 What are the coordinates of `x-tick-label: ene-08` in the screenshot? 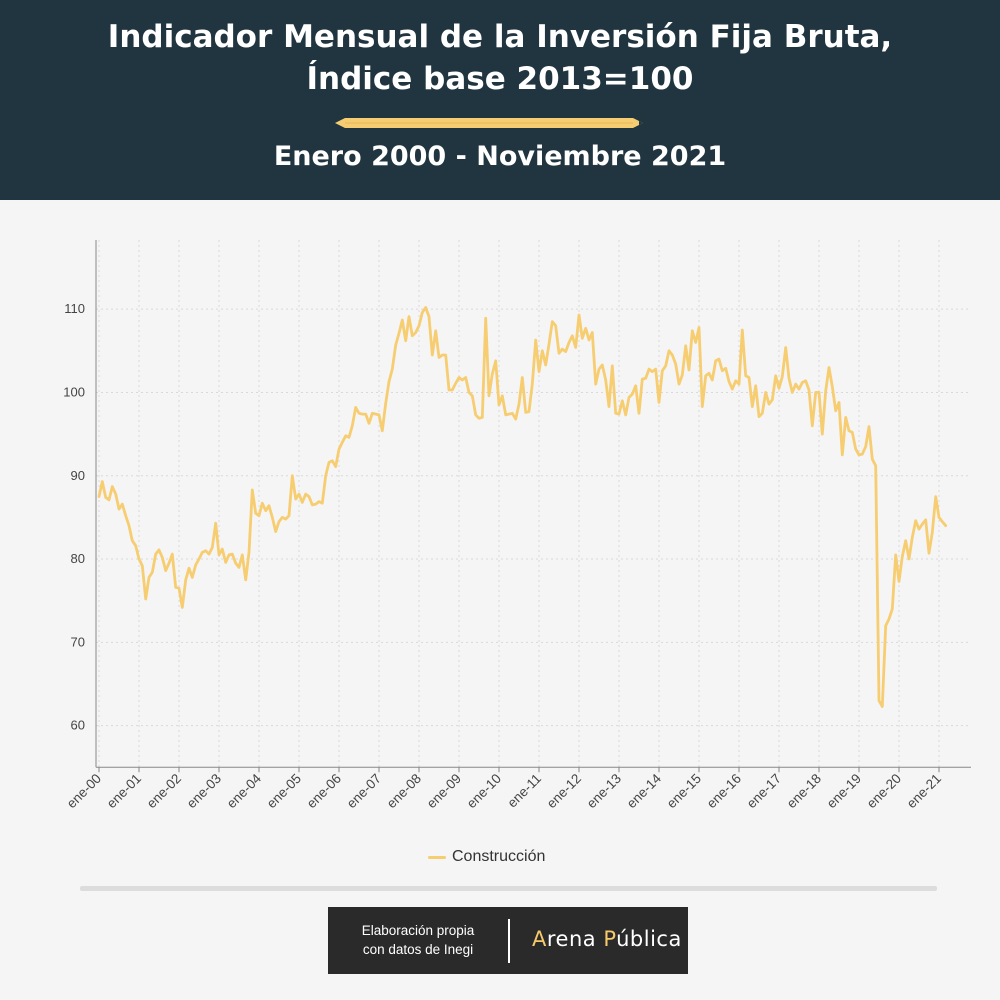 It's located at (404, 791).